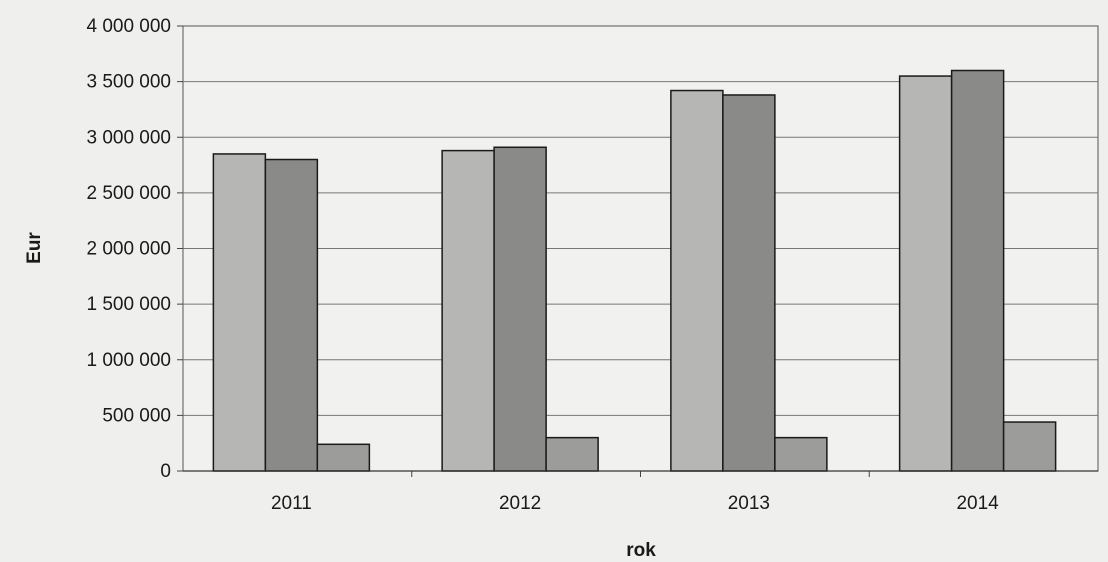 The height and width of the screenshot is (562, 1108). Describe the element at coordinates (165, 471) in the screenshot. I see `y-tick-label: 0` at that location.